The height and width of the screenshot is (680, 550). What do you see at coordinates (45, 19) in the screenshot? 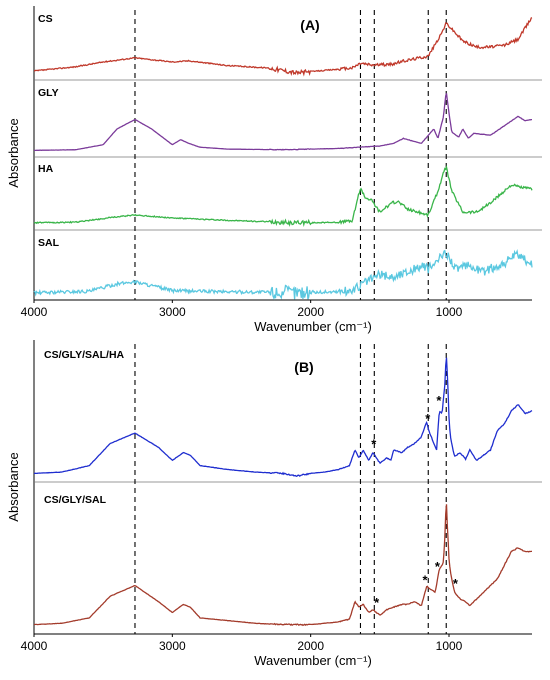
I see `series-label: CS` at bounding box center [45, 19].